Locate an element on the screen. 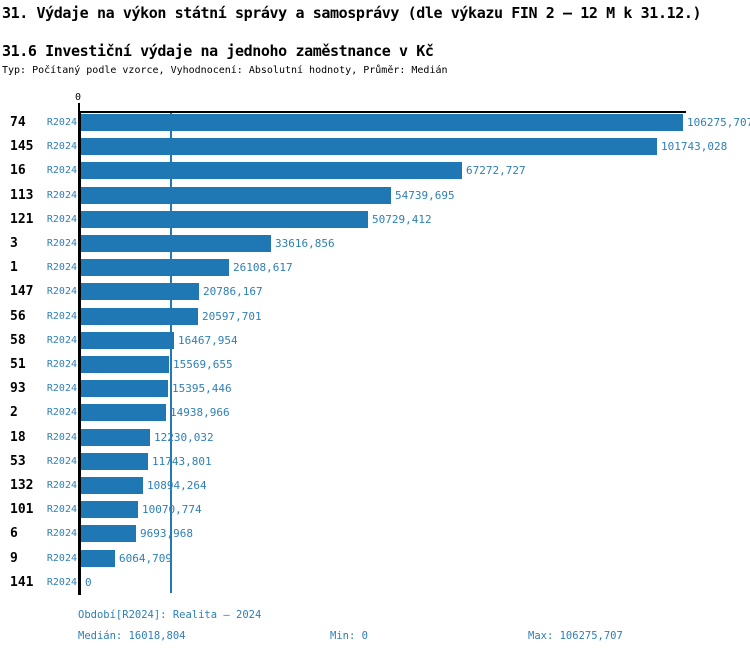  bar-value-label: 12230,032 is located at coordinates (184, 437).